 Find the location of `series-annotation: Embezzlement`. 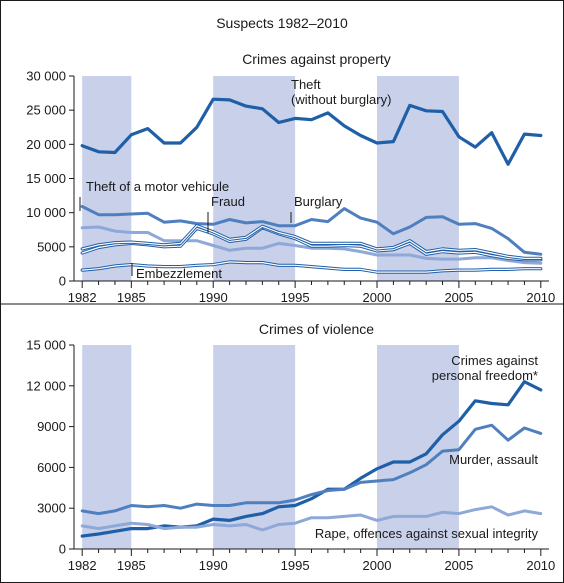

series-annotation: Embezzlement is located at coordinates (179, 273).